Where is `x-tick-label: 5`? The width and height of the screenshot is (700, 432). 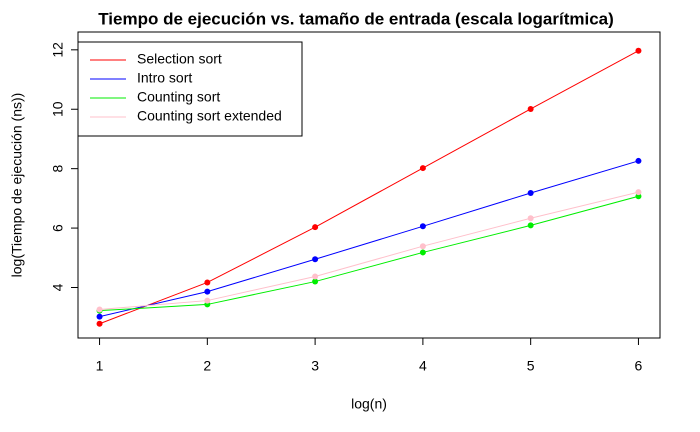
x-tick-label: 5 is located at coordinates (531, 366).